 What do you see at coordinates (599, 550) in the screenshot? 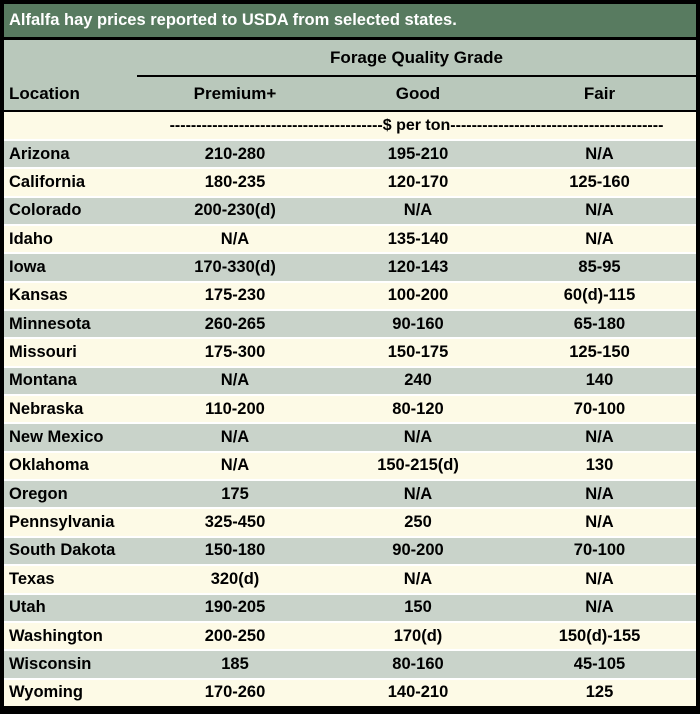
I see `fair-cell: 70-100` at bounding box center [599, 550].